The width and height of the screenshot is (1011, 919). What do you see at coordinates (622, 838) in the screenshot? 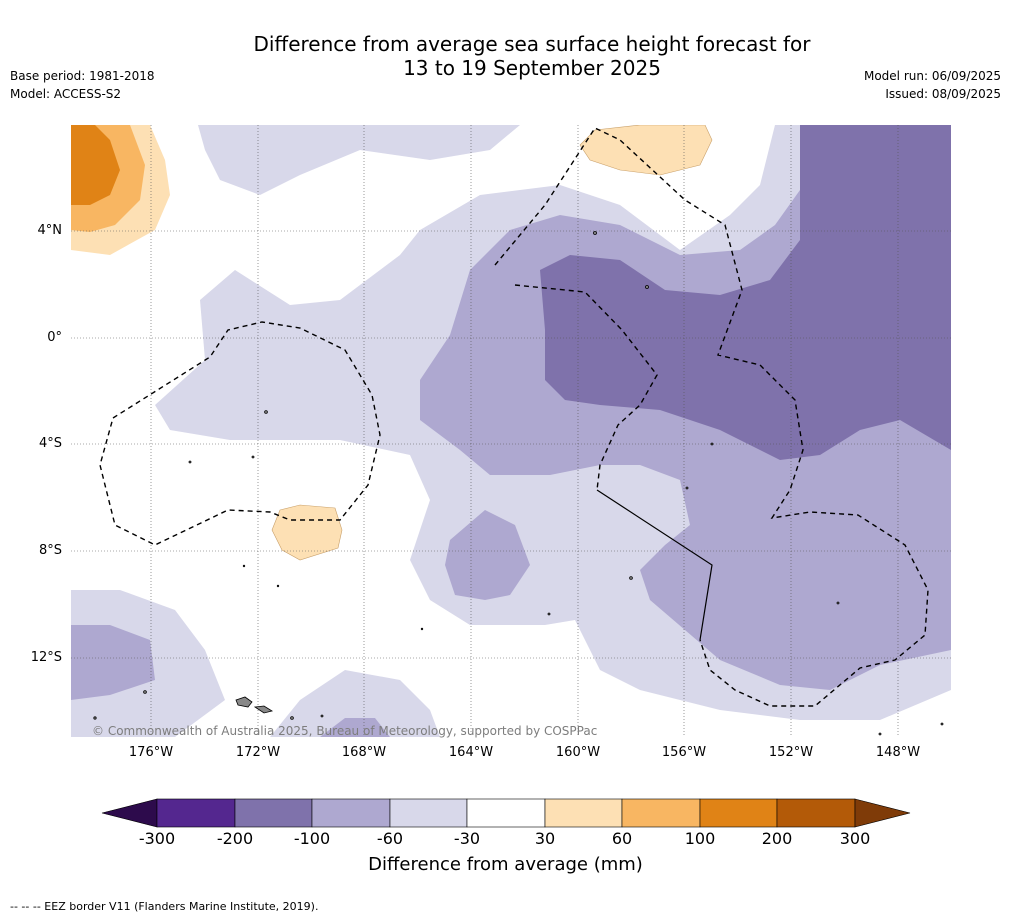
I see `colorbar-tick: 60` at bounding box center [622, 838].